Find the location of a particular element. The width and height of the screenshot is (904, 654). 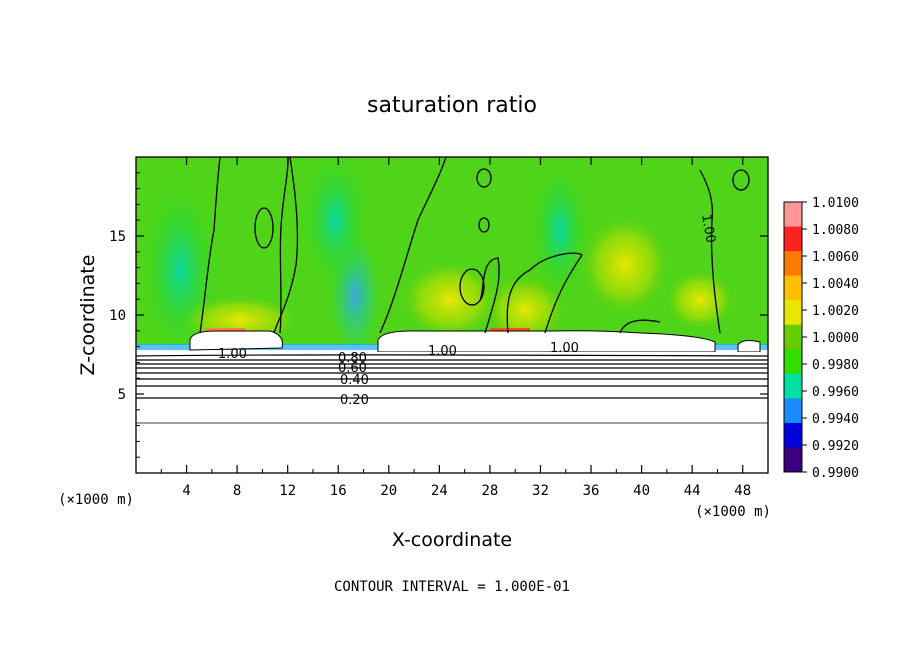

chart-title: saturation ratio is located at coordinates (452, 105).